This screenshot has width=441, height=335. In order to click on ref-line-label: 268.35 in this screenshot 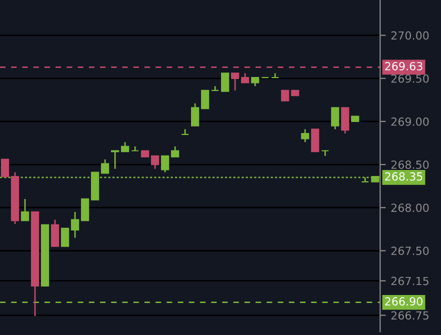, I will do `click(403, 176)`.